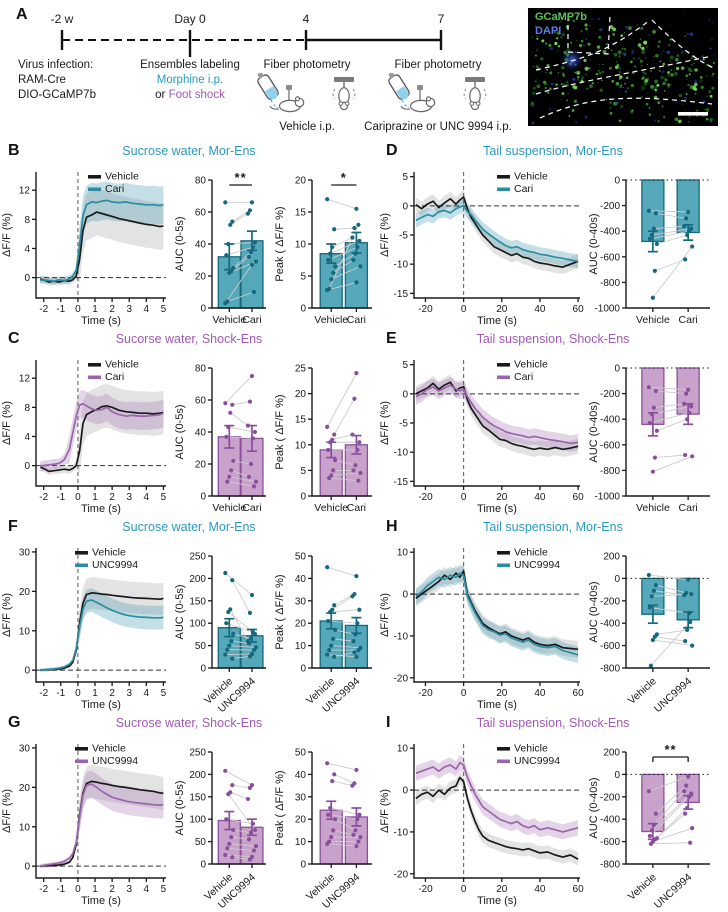  I want to click on timeline-tick-7: 7, so click(441, 19).